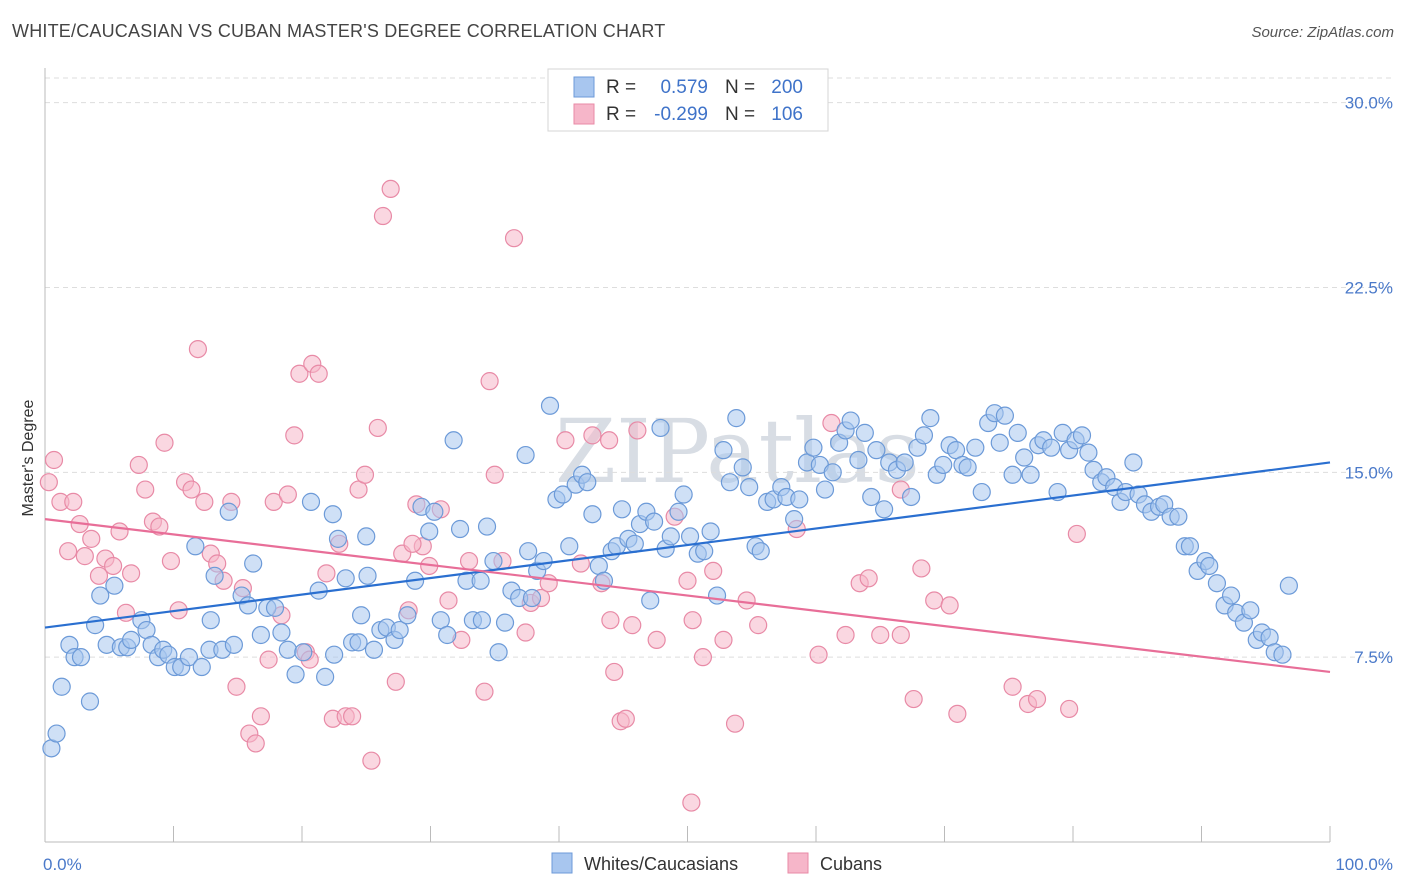 Image resolution: width=1406 pixels, height=892 pixels. Describe the element at coordinates (562, 863) in the screenshot. I see `bottom-legend-swatch-whites` at that location.